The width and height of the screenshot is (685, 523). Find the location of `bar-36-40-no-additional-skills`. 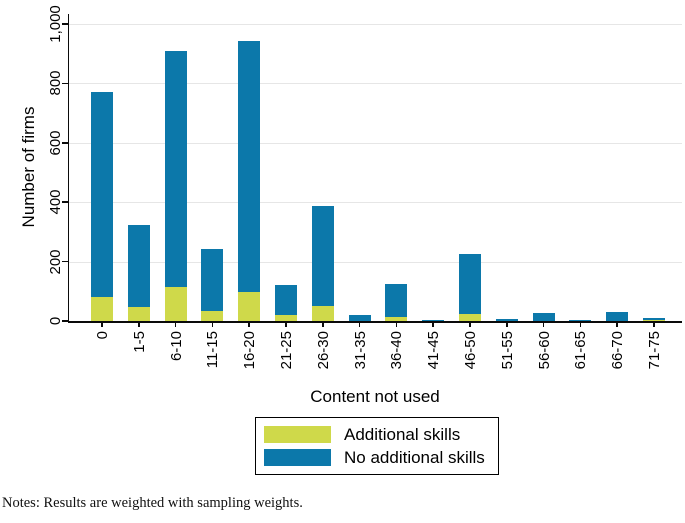

bar-36-40-no-additional-skills is located at coordinates (396, 300).